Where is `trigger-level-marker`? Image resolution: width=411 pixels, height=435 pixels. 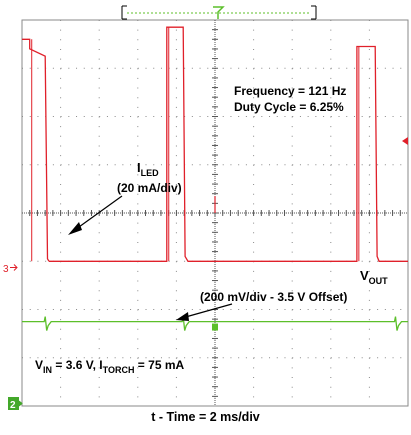 trigger-level-marker is located at coordinates (405, 141).